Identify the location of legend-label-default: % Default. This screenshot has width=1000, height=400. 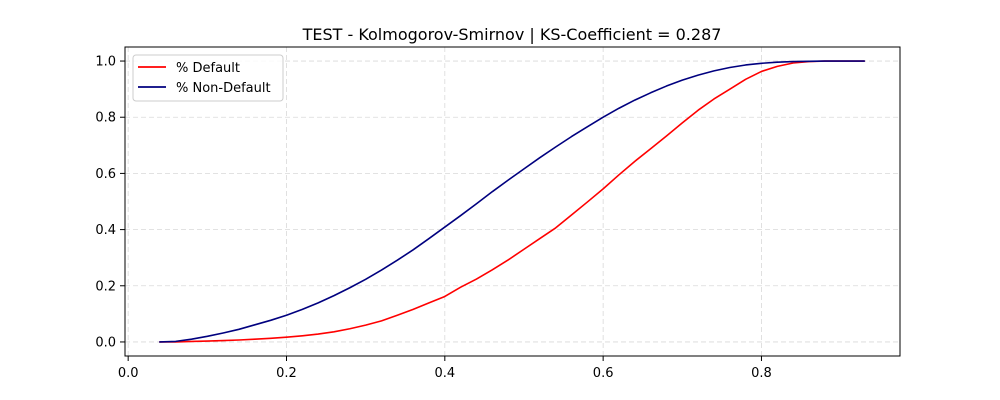
(208, 68).